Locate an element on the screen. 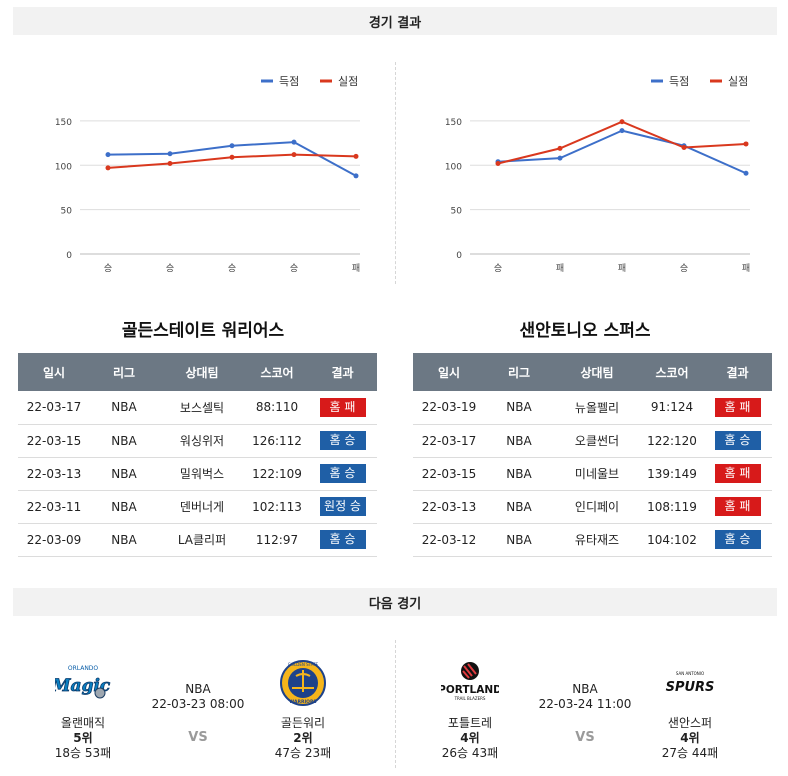 This screenshot has height=776, width=788. game-datetime: 22-03-23 08:00 is located at coordinates (198, 704).